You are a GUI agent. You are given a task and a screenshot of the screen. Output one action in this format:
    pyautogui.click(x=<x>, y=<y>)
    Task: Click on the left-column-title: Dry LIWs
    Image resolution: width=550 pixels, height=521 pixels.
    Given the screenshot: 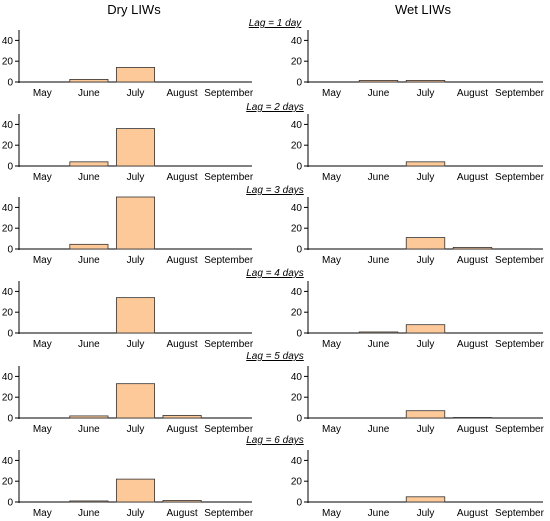 What is the action you would take?
    pyautogui.click(x=134, y=9)
    